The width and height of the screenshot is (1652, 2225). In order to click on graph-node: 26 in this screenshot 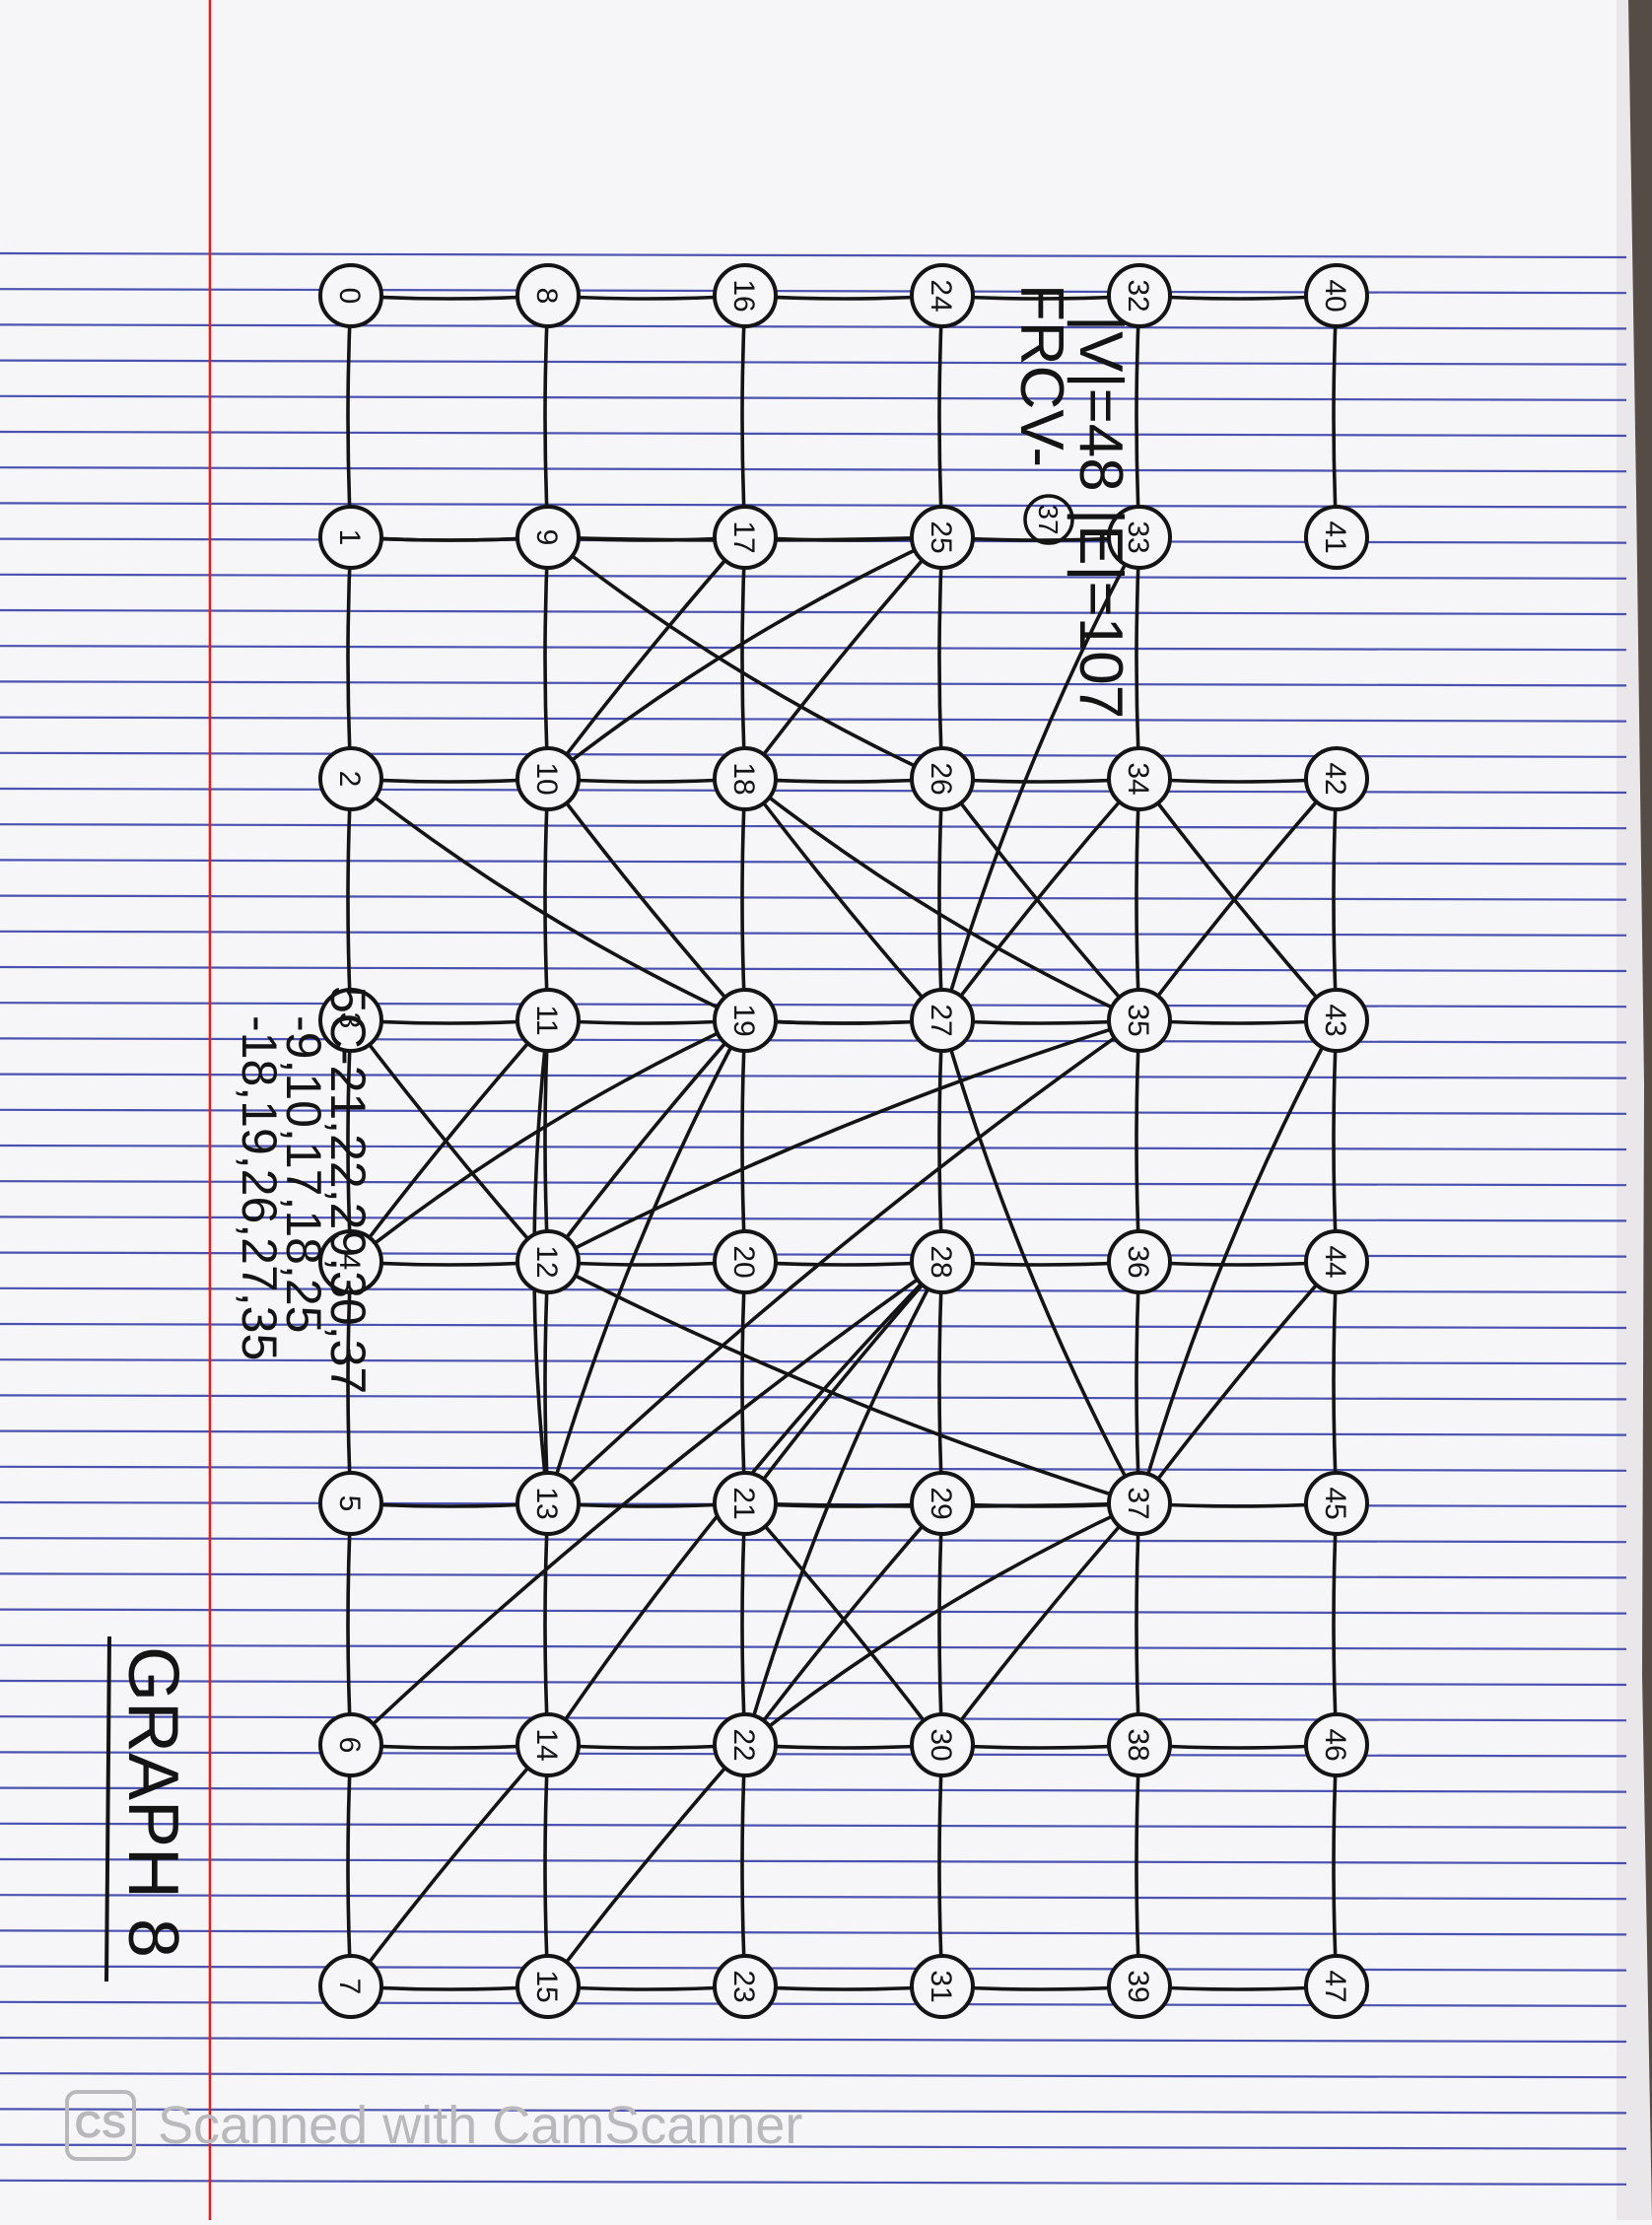, I will do `click(942, 778)`.